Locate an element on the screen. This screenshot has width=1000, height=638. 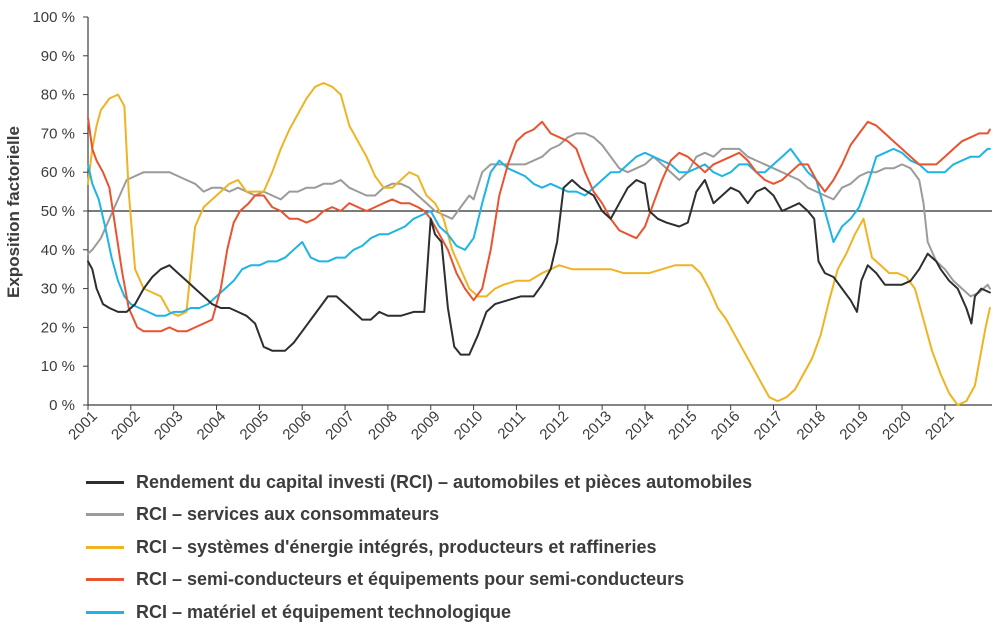
x-tick-label: 2016 is located at coordinates (726, 426).